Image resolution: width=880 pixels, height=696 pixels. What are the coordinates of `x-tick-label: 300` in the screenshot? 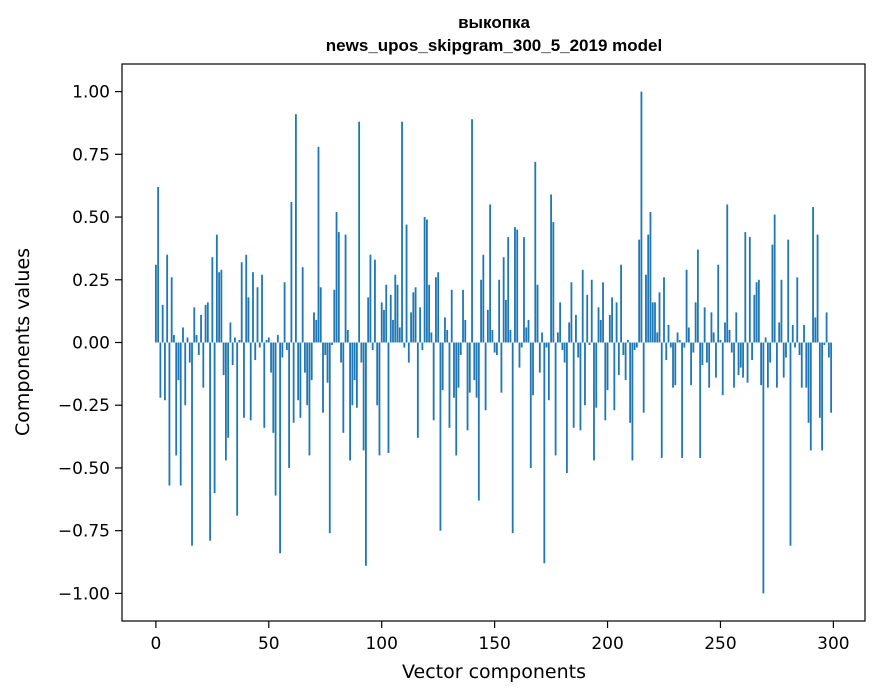 It's located at (833, 644).